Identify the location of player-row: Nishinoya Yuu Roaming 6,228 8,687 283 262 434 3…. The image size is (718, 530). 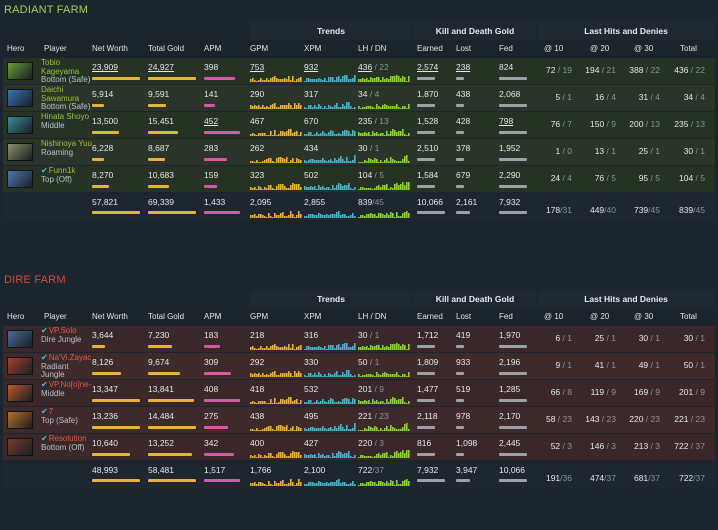
(359, 152).